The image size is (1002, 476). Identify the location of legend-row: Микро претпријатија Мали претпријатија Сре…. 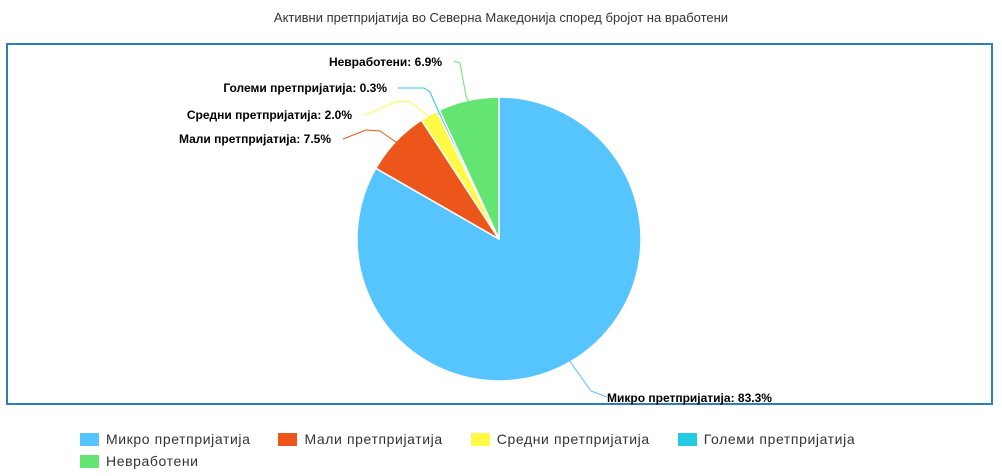
(520, 439).